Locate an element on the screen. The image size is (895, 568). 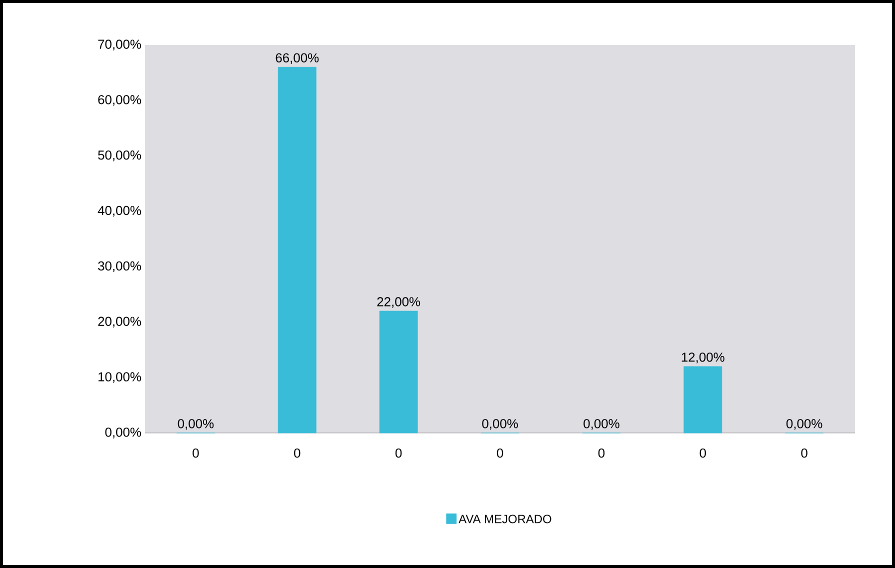
y-tick-label: 10,00% is located at coordinates (120, 377).